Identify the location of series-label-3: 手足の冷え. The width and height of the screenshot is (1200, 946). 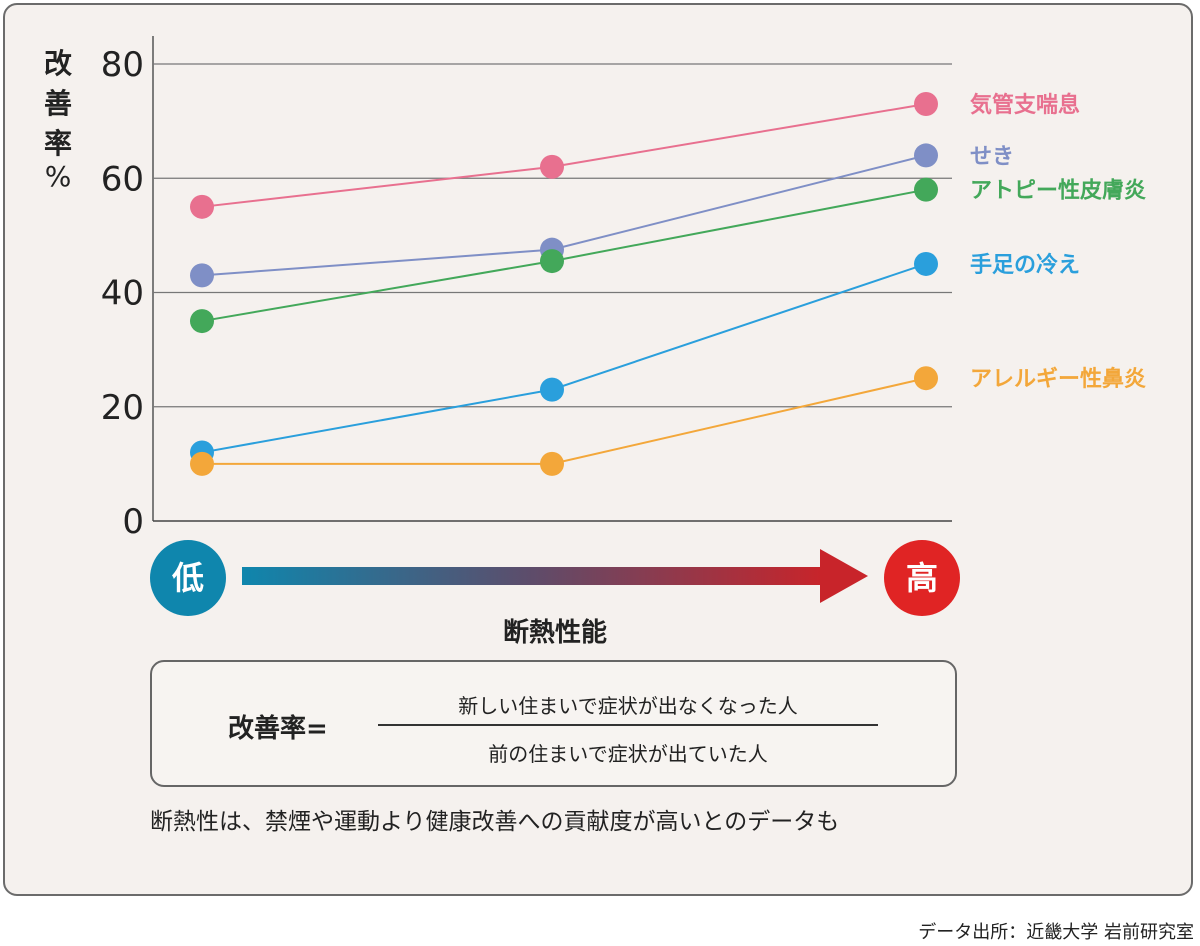
(1025, 265).